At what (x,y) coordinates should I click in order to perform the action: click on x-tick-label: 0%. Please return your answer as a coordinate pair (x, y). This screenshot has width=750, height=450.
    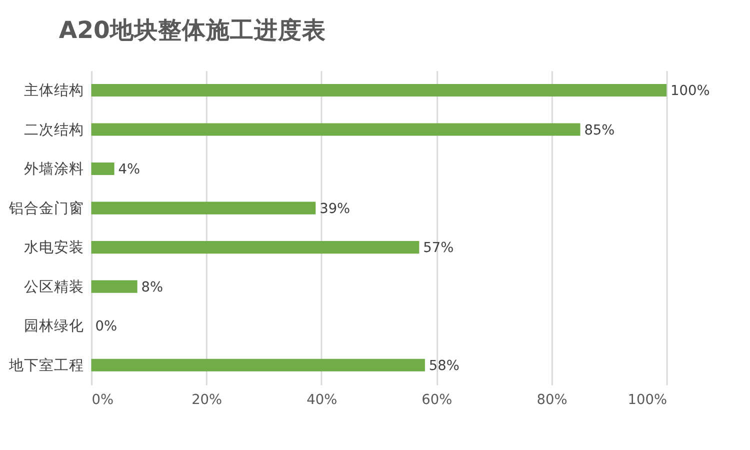
    Looking at the image, I should click on (103, 400).